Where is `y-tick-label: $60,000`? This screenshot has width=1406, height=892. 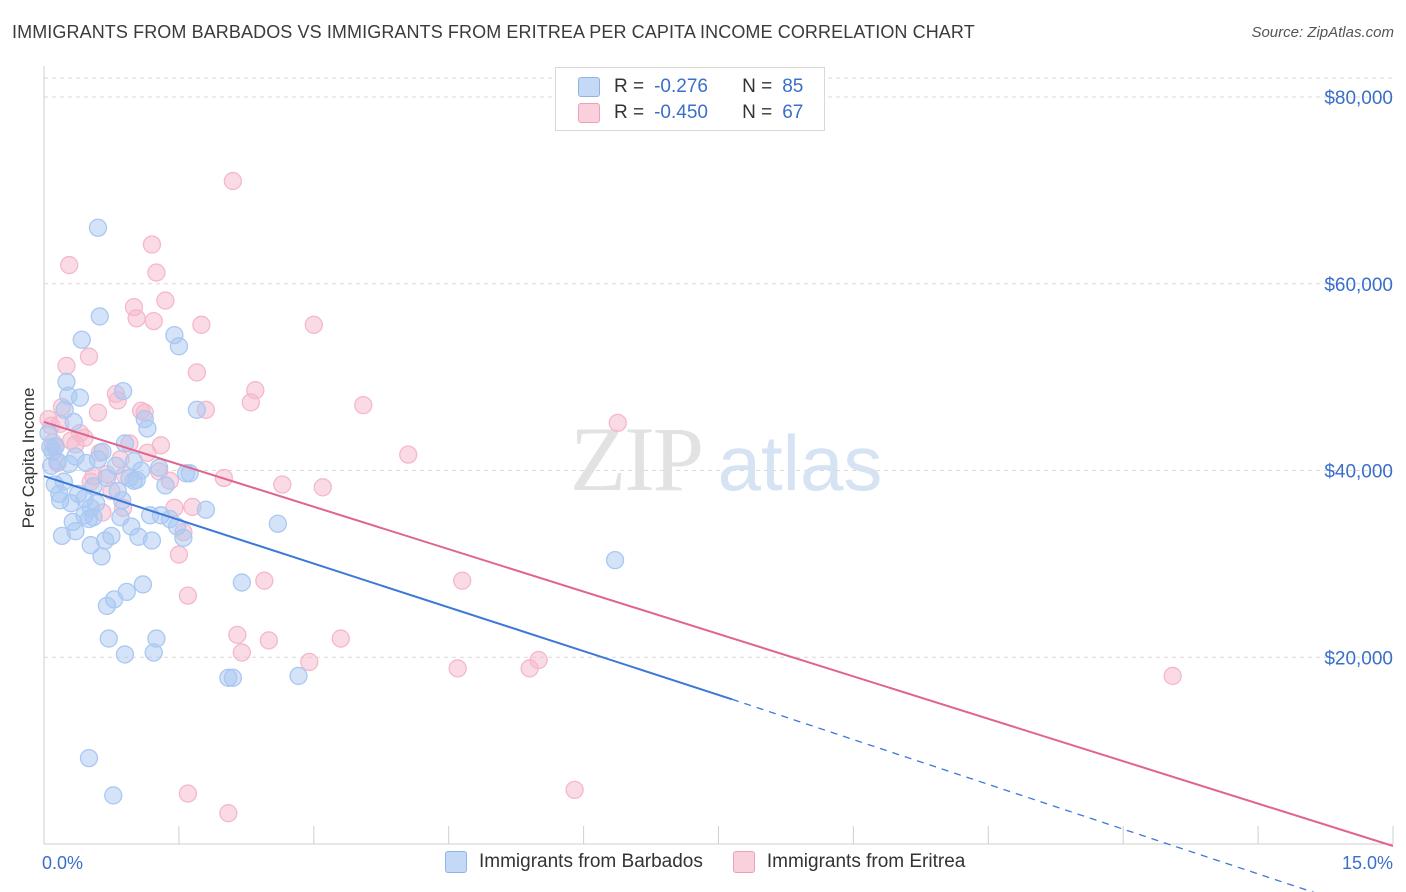
y-tick-label: $60,000 is located at coordinates (1358, 285).